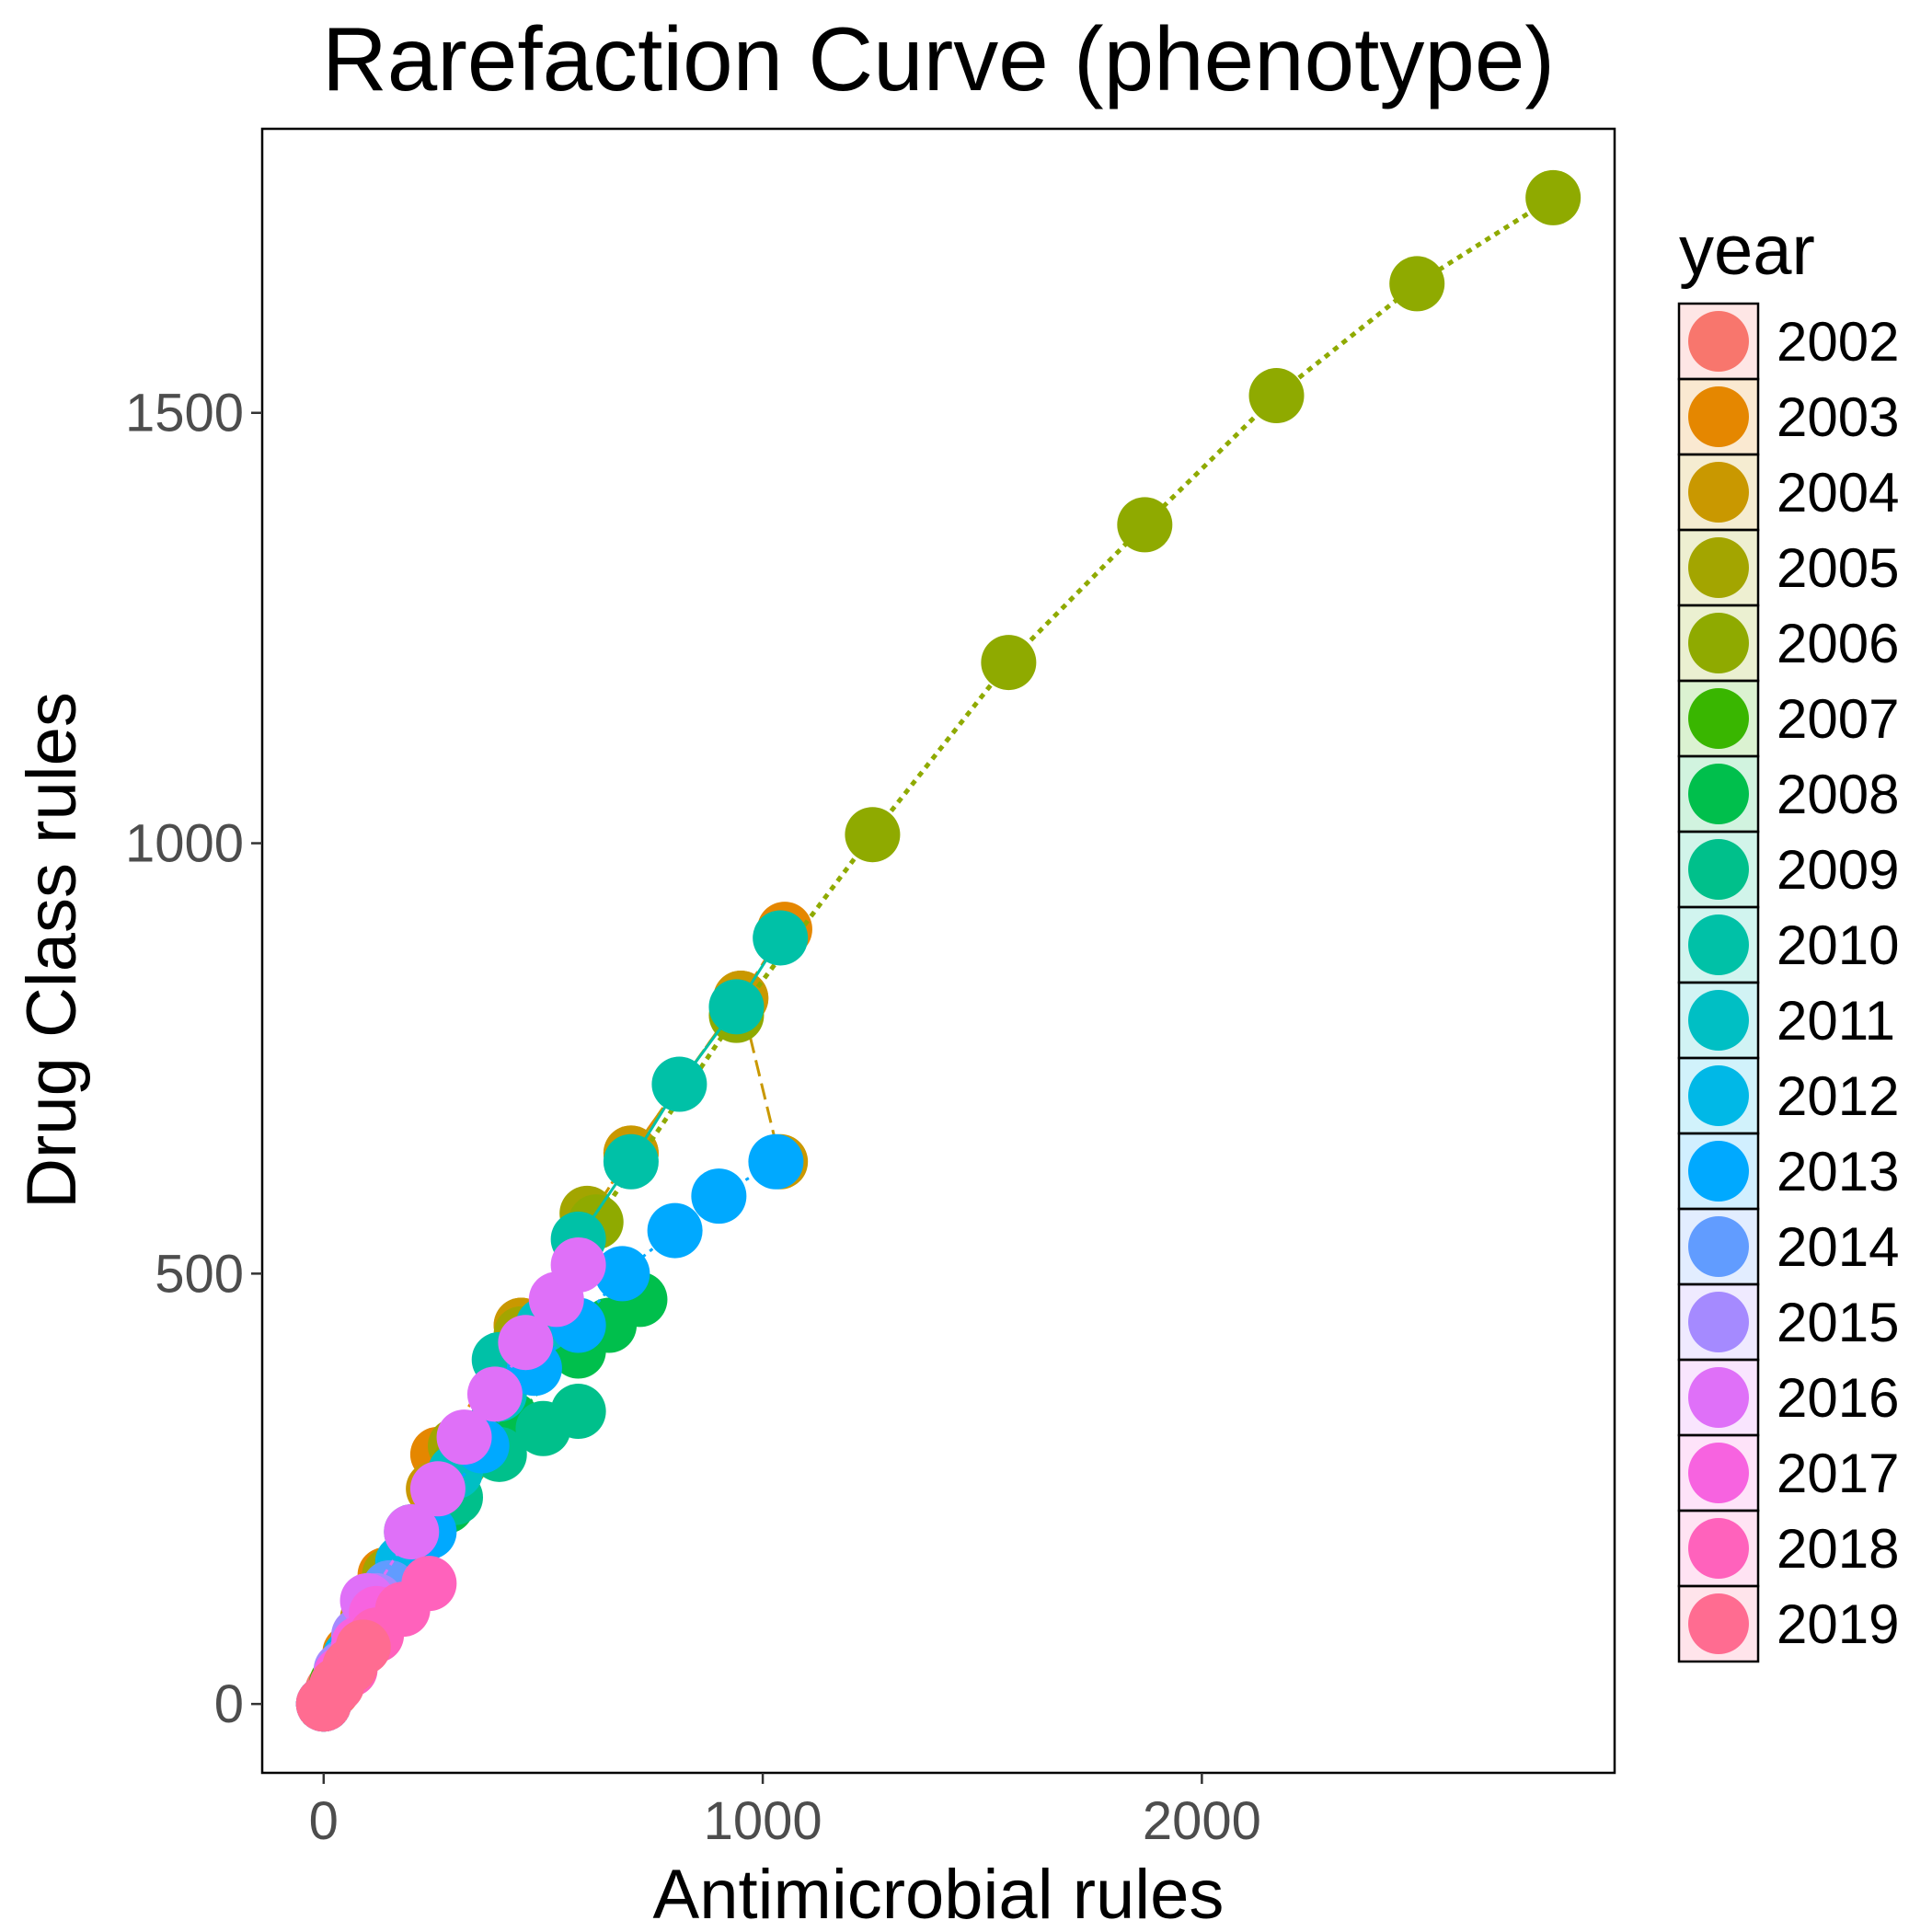  I want to click on y-axis-title: Drug Class rules, so click(52, 951).